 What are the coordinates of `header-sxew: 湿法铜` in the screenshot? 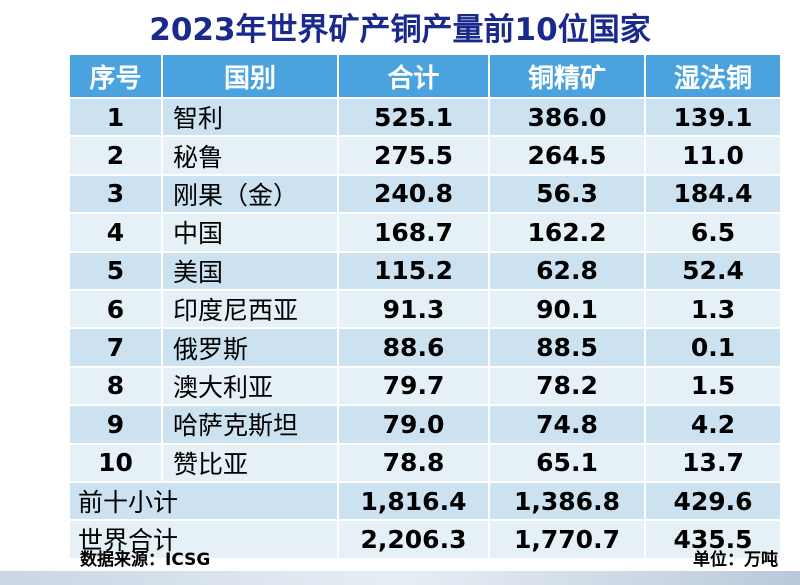 It's located at (713, 76).